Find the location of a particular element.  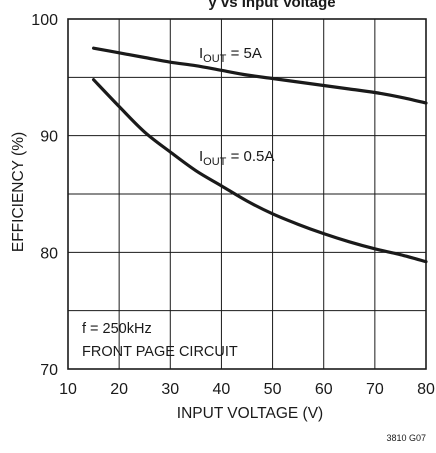

x-tick-label: 60 is located at coordinates (324, 389).